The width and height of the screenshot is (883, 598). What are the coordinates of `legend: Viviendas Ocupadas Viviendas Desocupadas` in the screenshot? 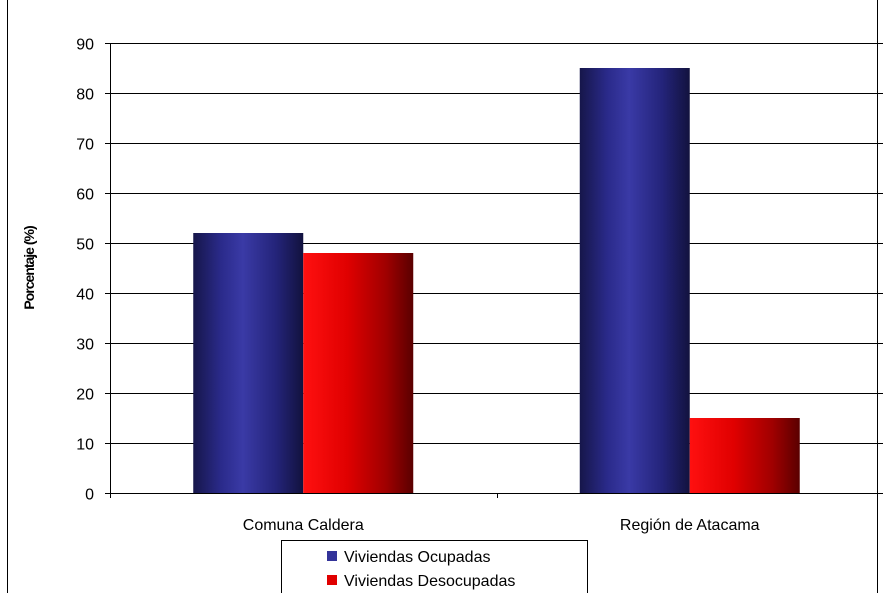 It's located at (434, 568).